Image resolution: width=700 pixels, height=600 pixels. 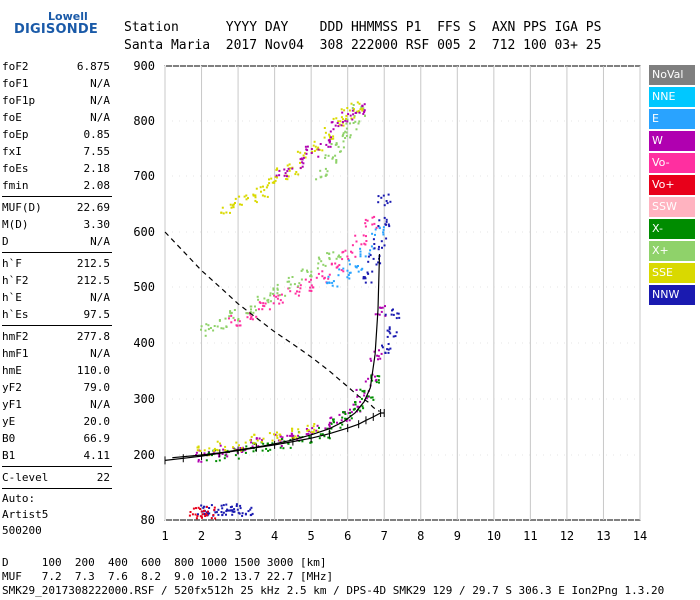 What do you see at coordinates (9, 421) in the screenshot?
I see `param-key: yE` at bounding box center [9, 421].